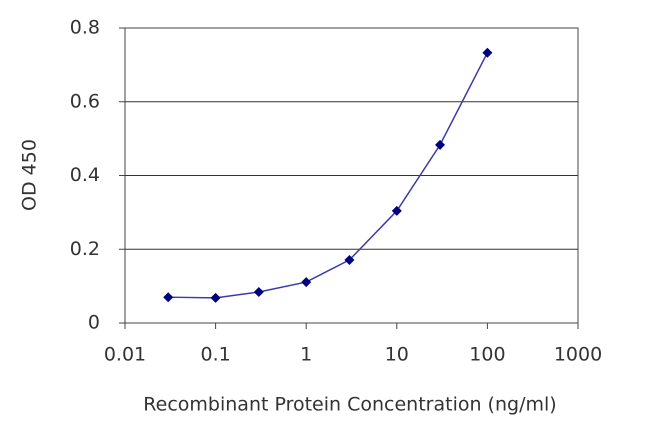 This screenshot has width=650, height=433. I want to click on x-tick-label: 100, so click(487, 355).